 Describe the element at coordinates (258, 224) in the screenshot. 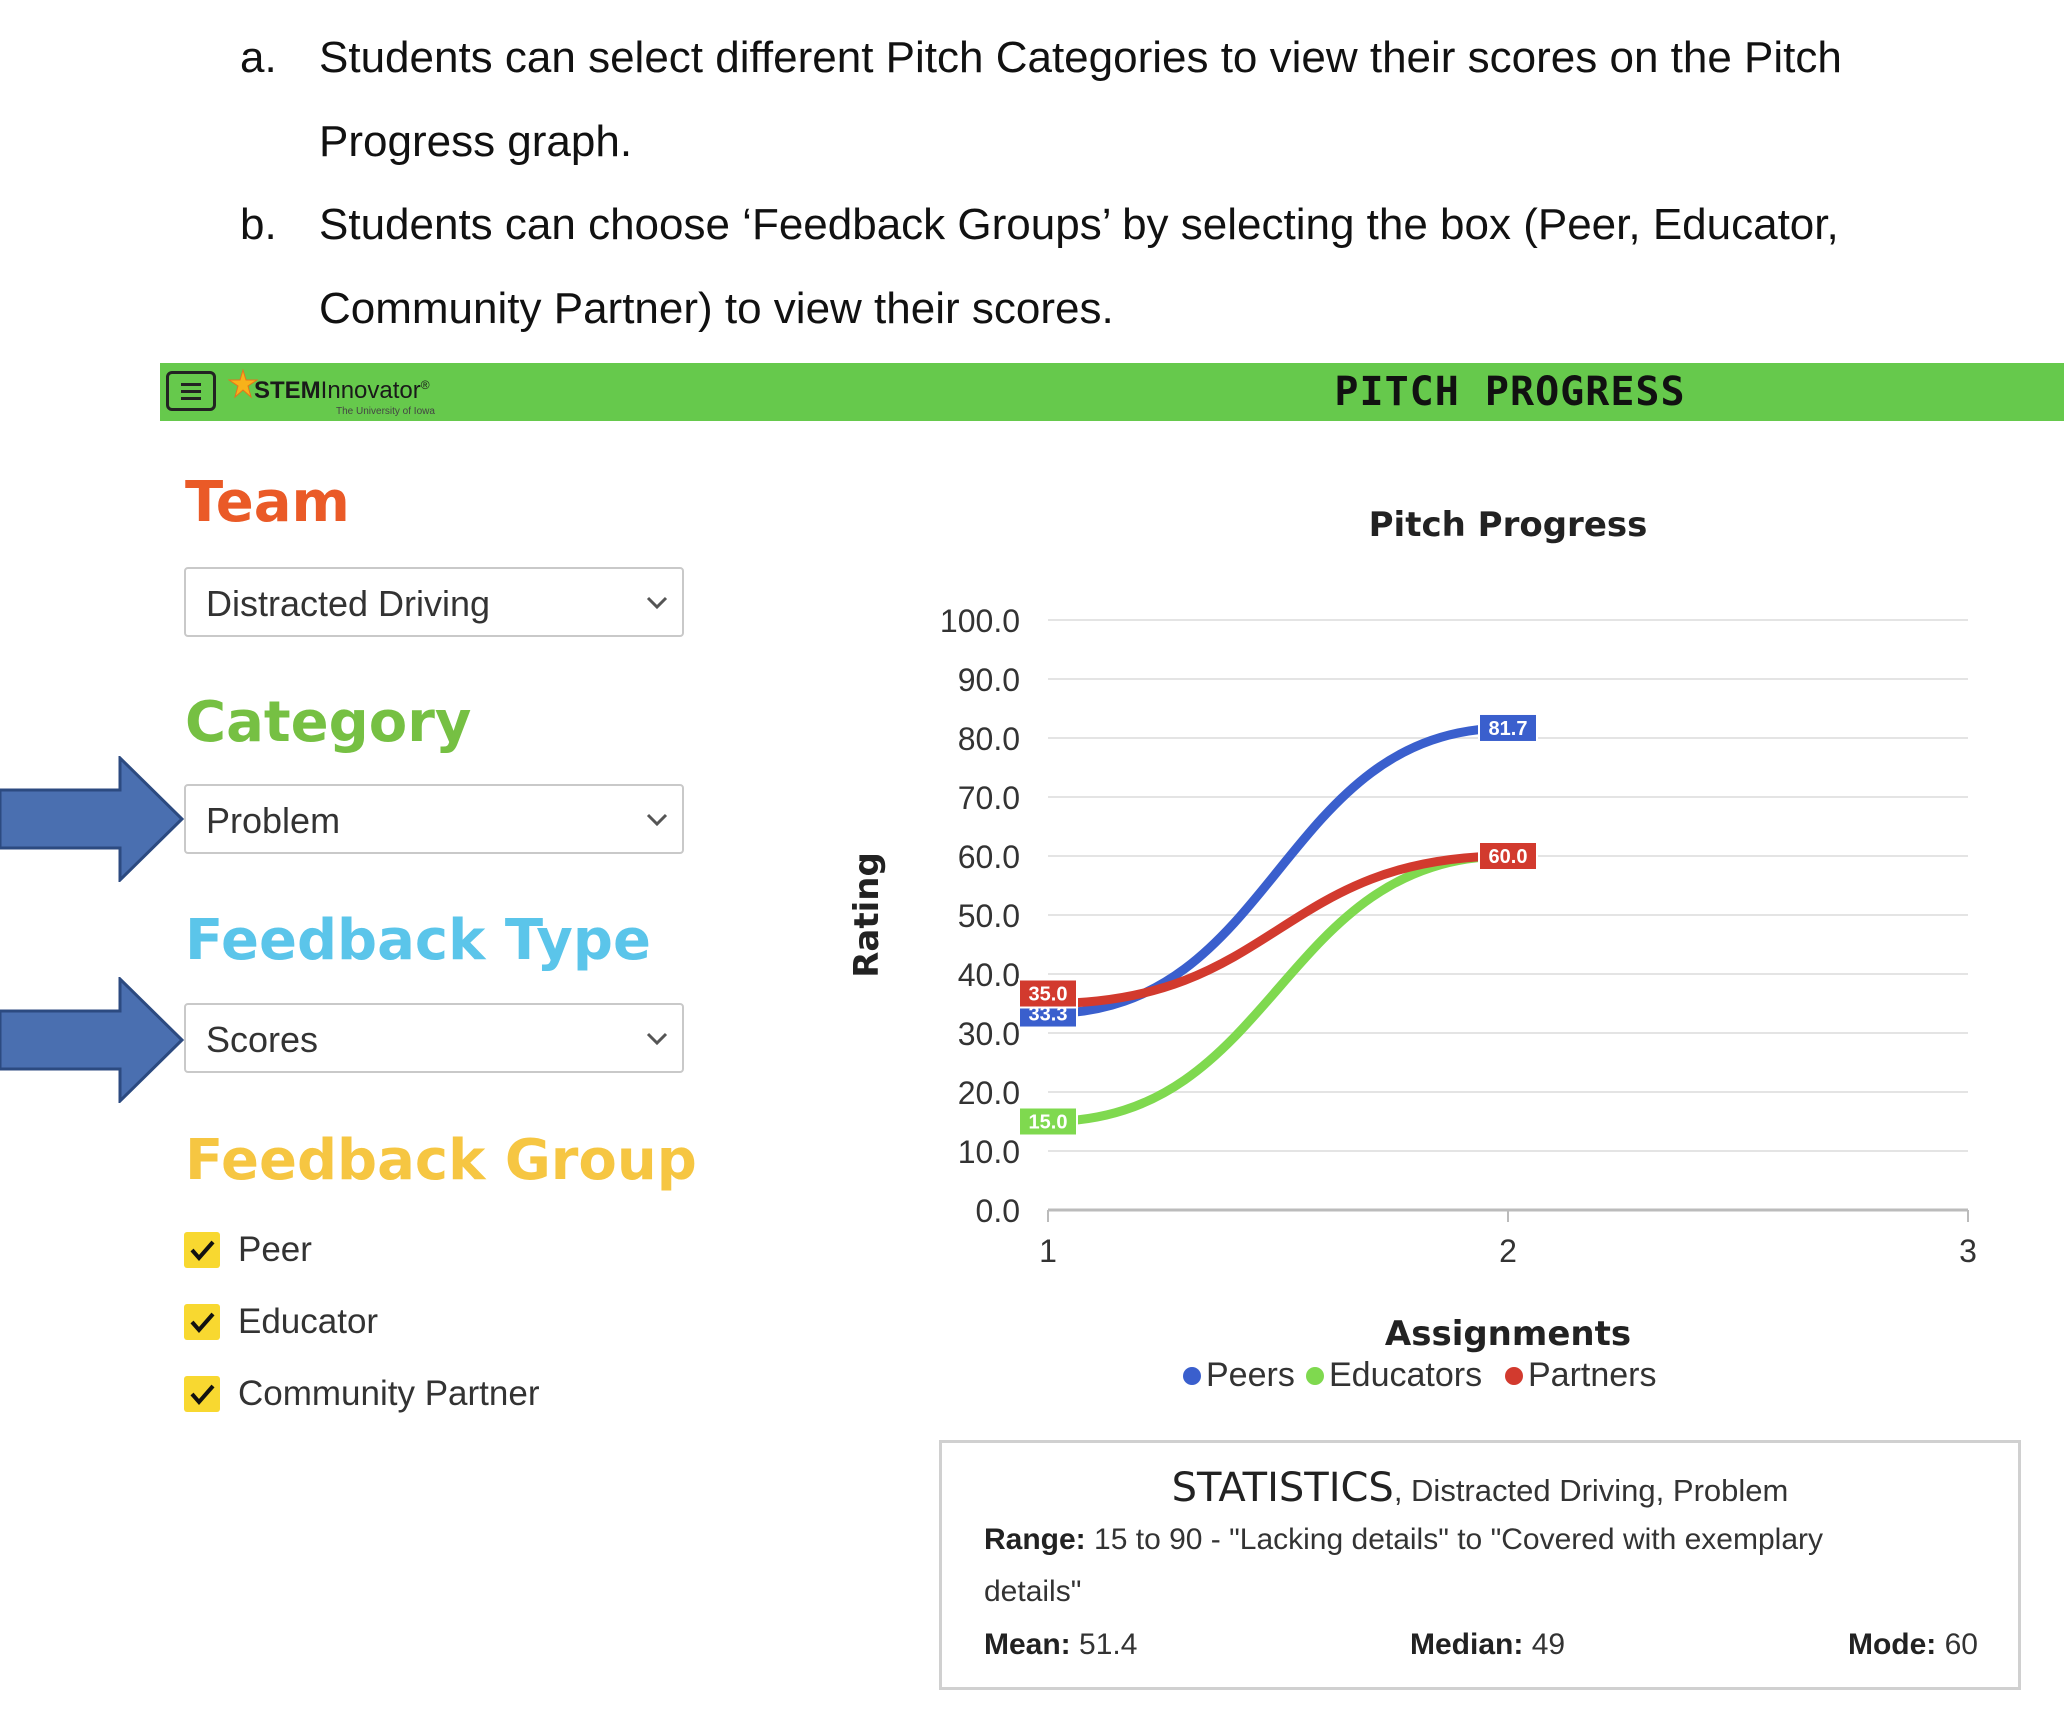

I see `doc-item-b-marker: b.` at that location.